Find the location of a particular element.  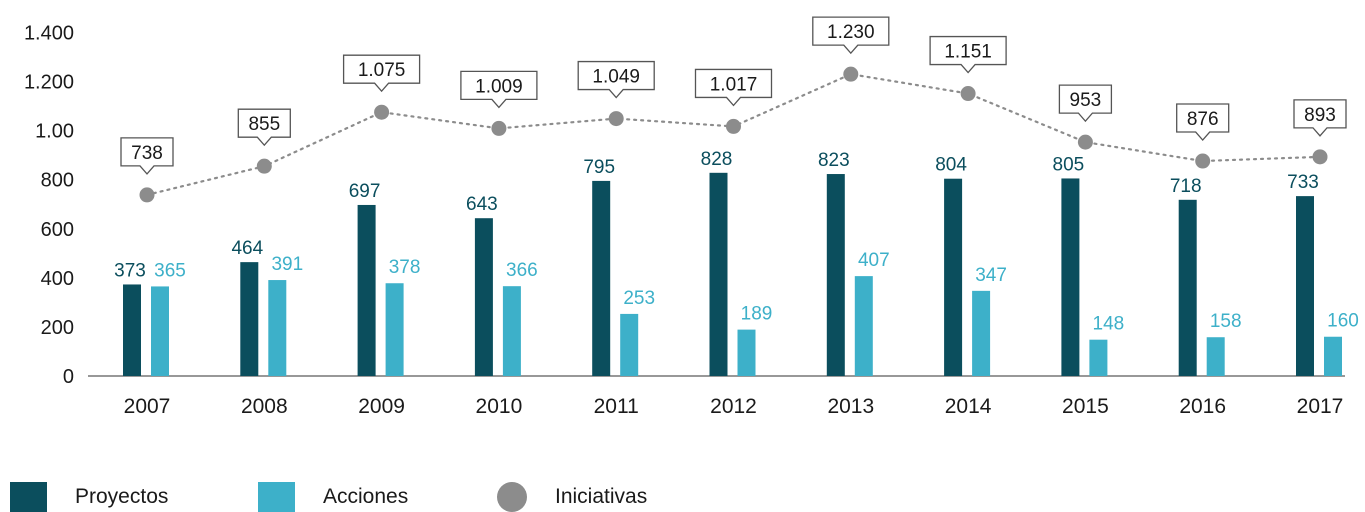

x-tick-label: 2016 is located at coordinates (1202, 406).